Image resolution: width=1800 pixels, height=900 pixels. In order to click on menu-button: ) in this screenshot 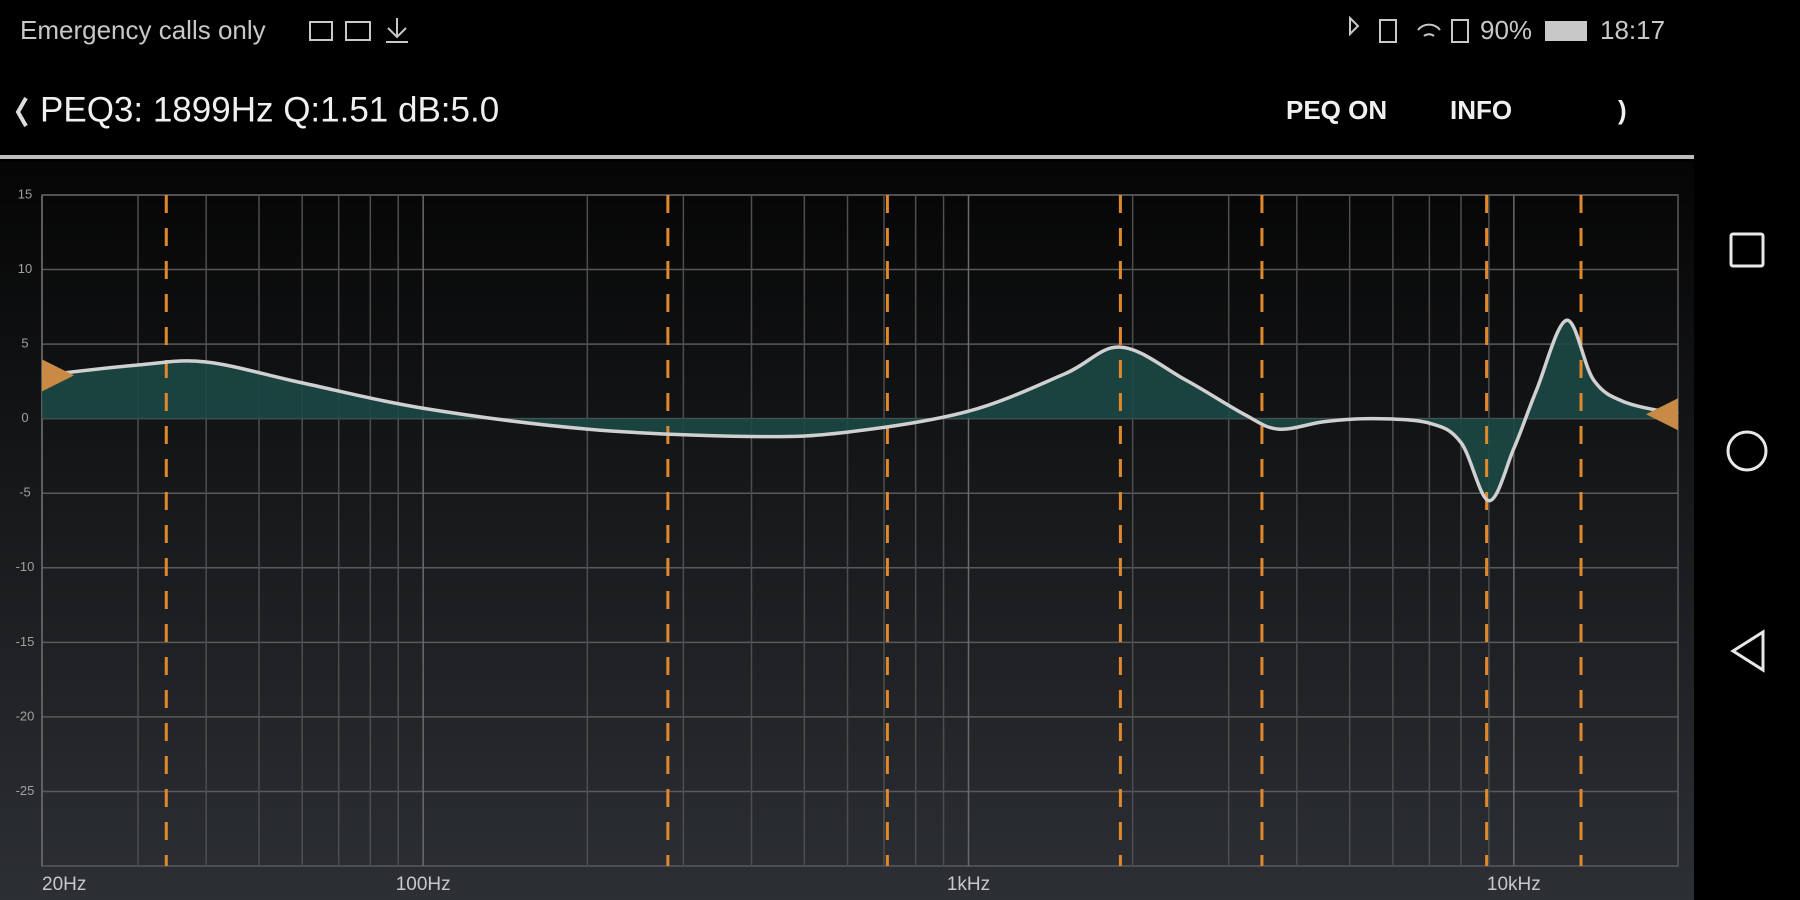, I will do `click(1622, 110)`.